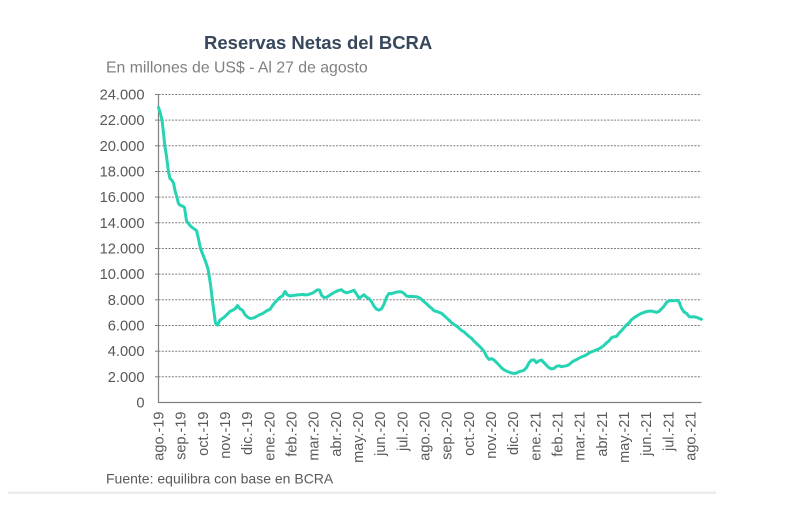  What do you see at coordinates (122, 173) in the screenshot?
I see `svg-text: 18.000` at bounding box center [122, 173].